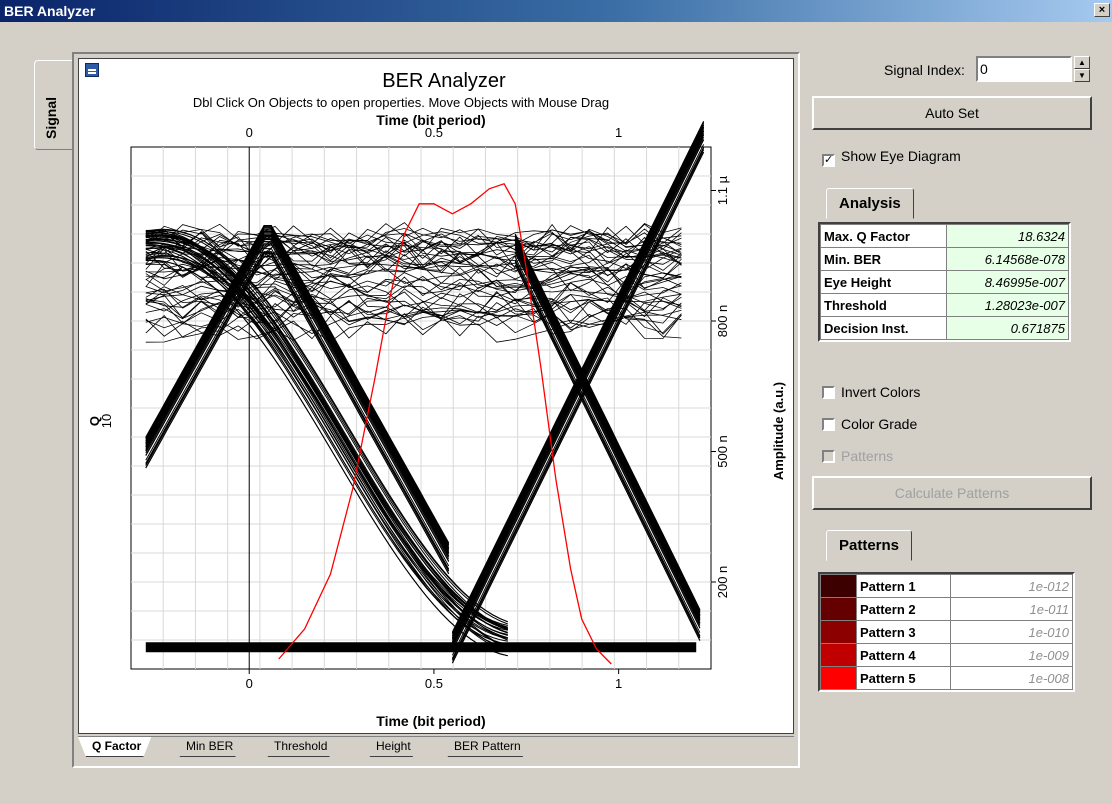  Describe the element at coordinates (828, 160) in the screenshot. I see `show-eye-check-icon: ✓` at that location.